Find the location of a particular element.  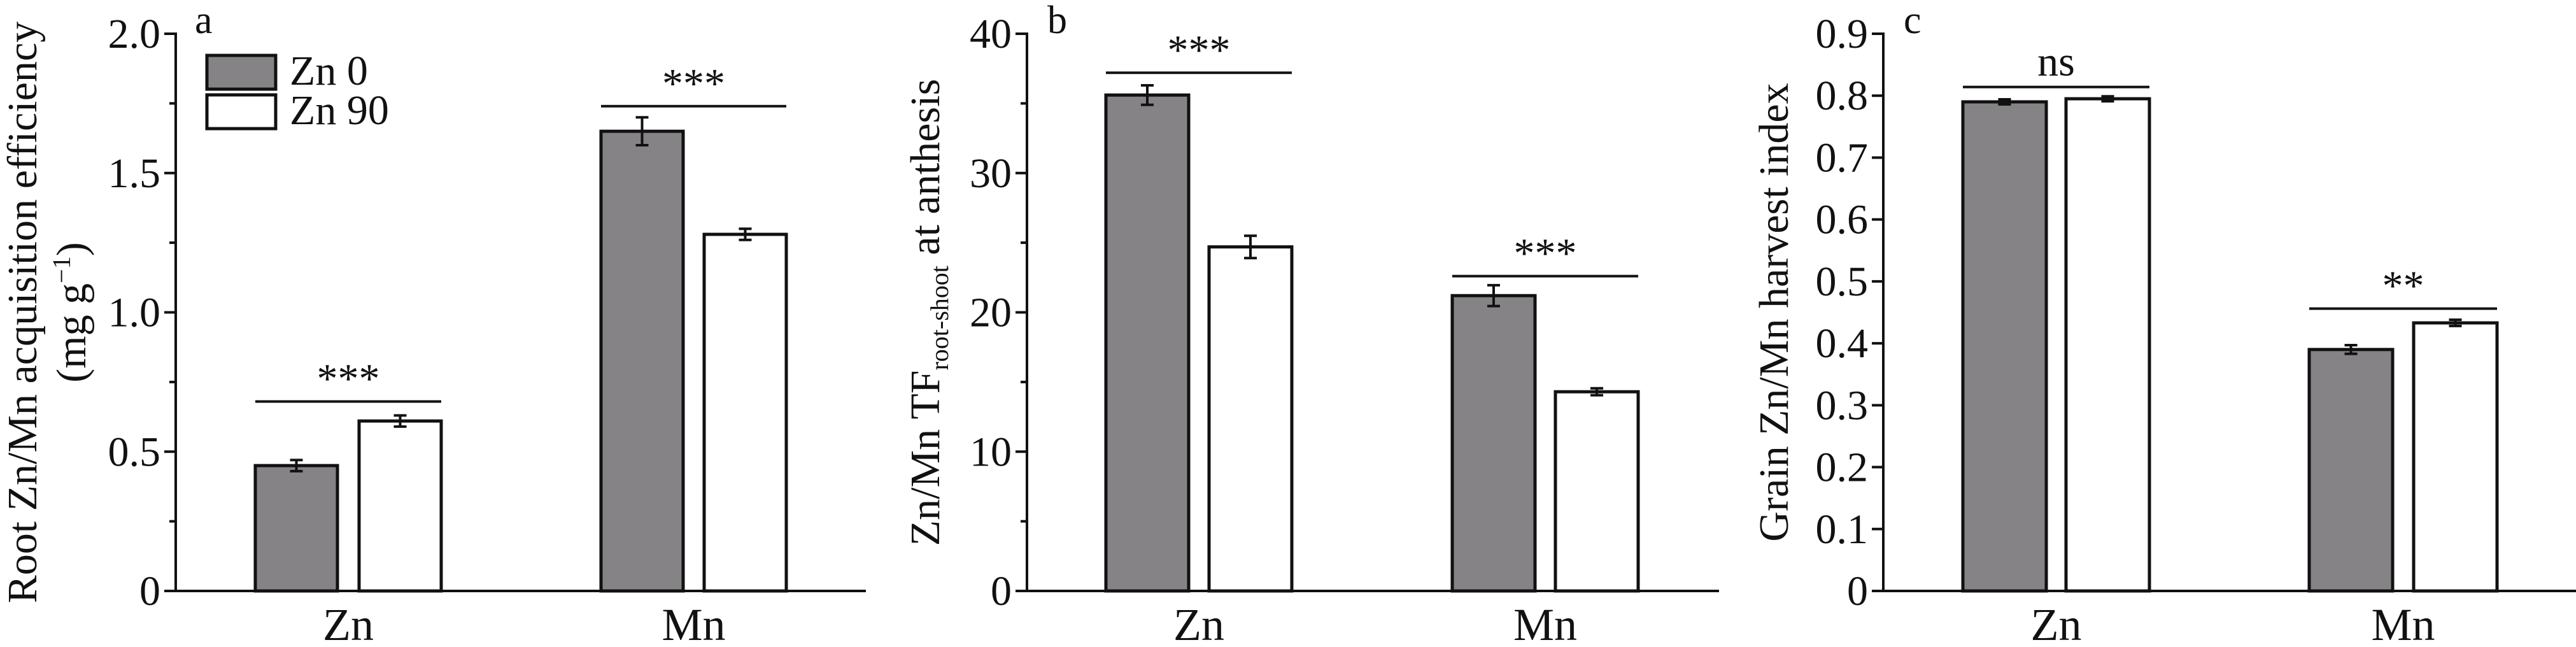

legend: Zn 0Zn 90 is located at coordinates (297, 91).